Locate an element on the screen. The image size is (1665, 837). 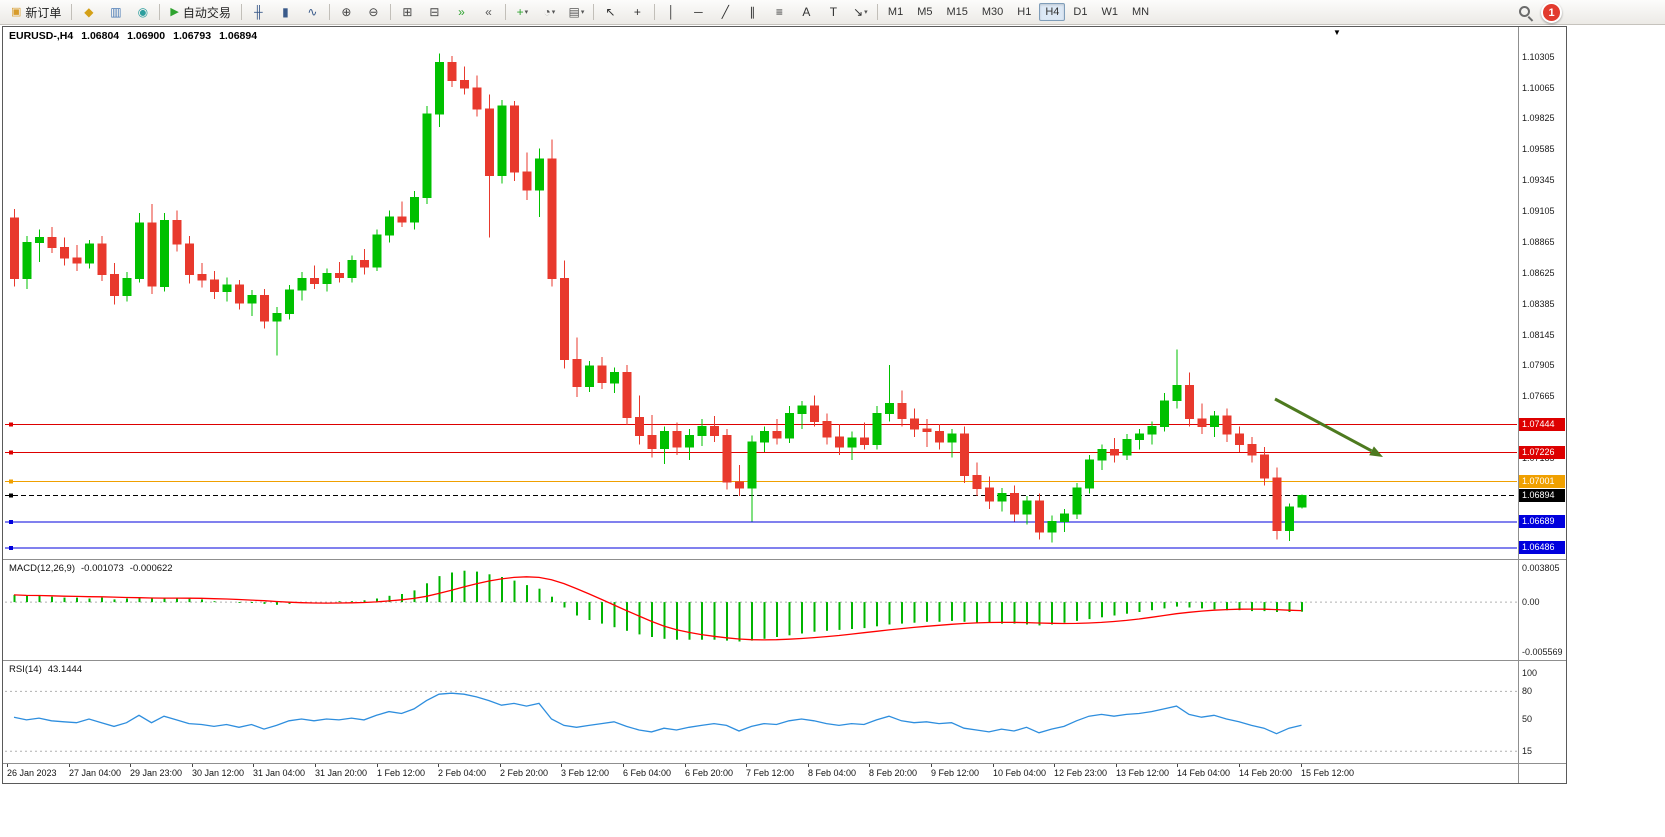
candlestick-chart-icon: ▮ is located at coordinates (285, 12).